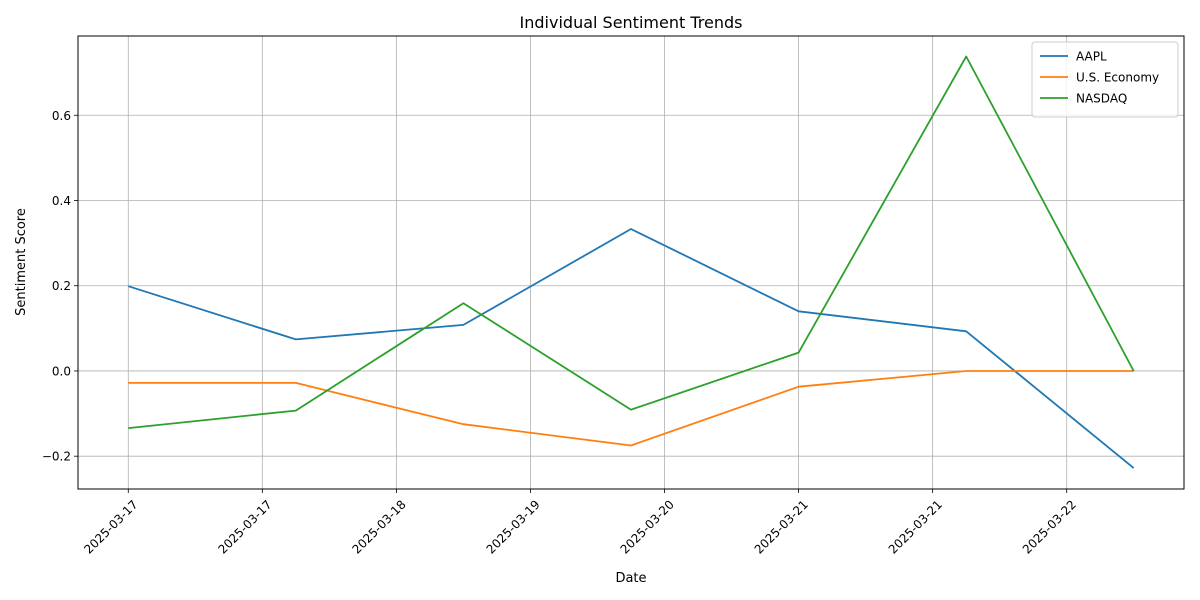  I want to click on legend-label: U.S. Economy, so click(1117, 78).